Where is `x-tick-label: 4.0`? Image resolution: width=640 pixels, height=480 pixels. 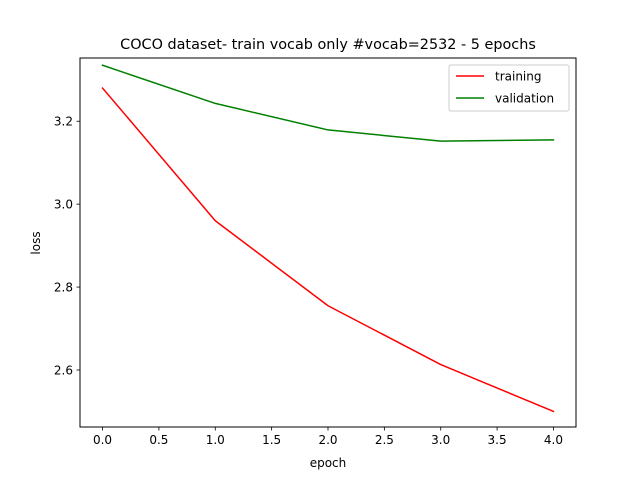 x-tick-label: 4.0 is located at coordinates (553, 440).